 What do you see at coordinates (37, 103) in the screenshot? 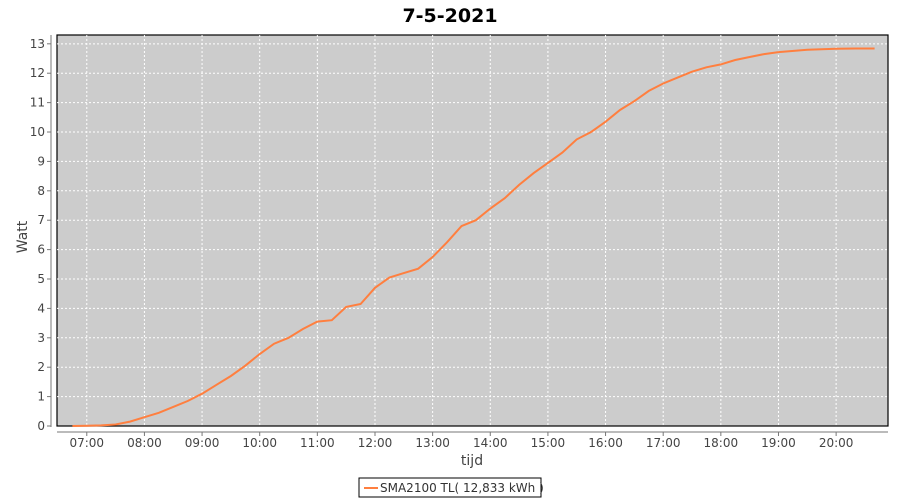
I see `y-tick-label: 11` at bounding box center [37, 103].